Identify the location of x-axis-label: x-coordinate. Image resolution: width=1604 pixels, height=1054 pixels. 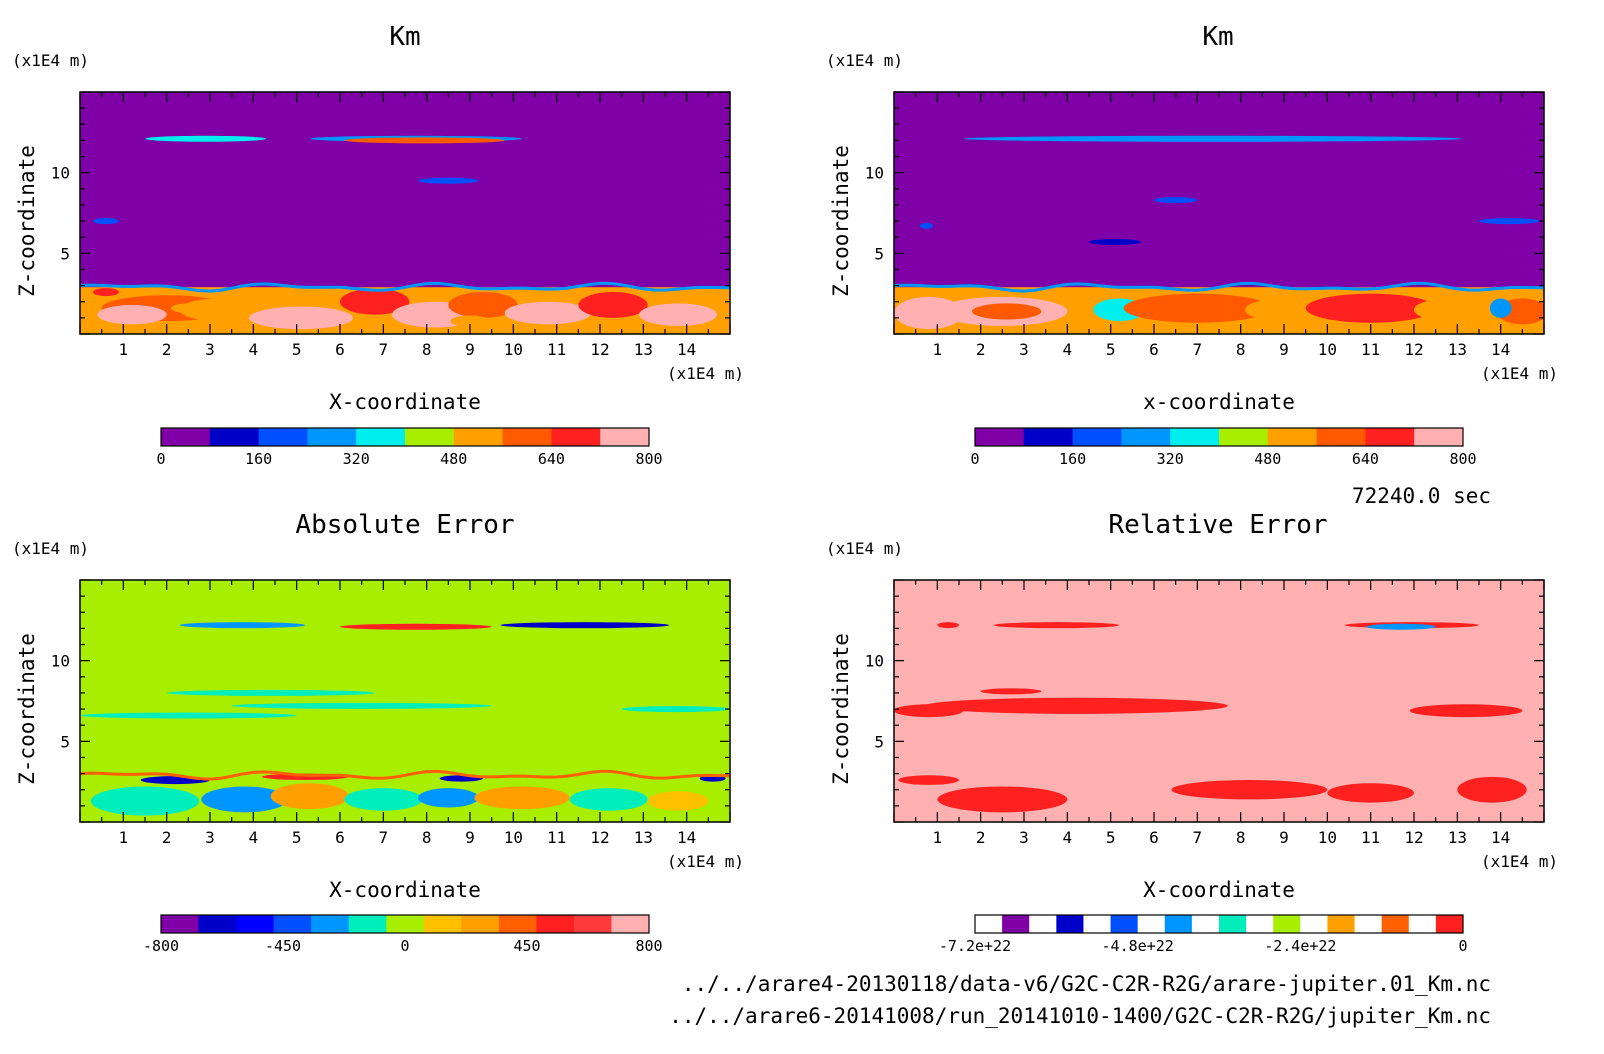
(1219, 402).